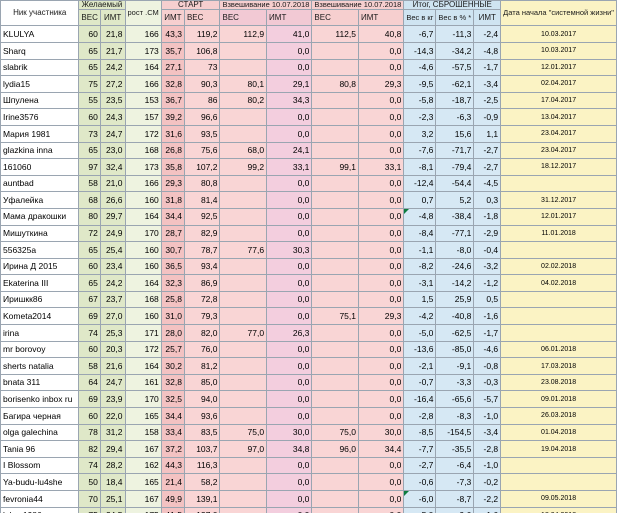 The width and height of the screenshot is (617, 513). Describe the element at coordinates (40, 50) in the screenshot. I see `row-nick: Sharq` at that location.